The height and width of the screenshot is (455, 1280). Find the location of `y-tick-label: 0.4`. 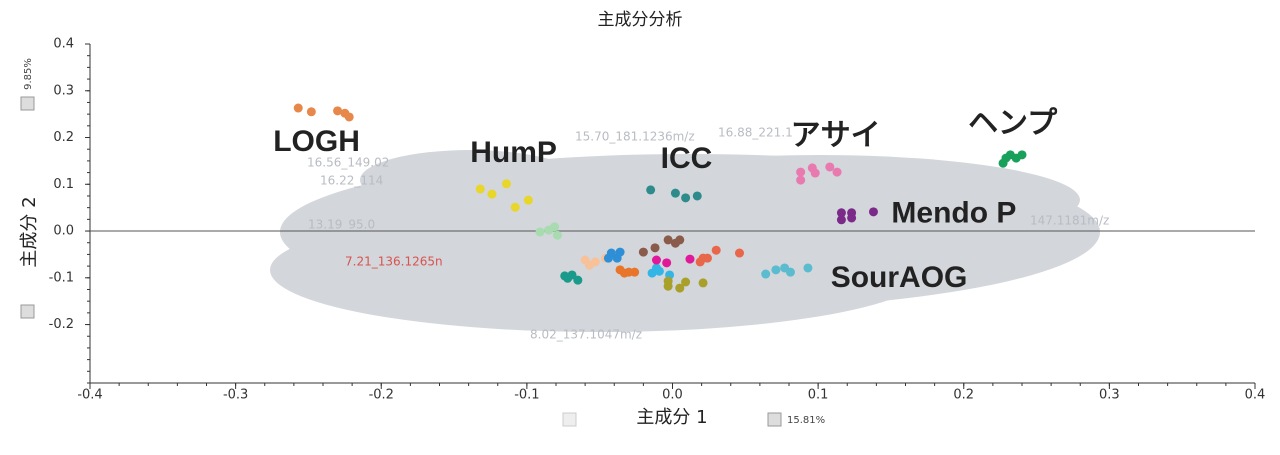

y-tick-label: 0.4 is located at coordinates (63, 44).